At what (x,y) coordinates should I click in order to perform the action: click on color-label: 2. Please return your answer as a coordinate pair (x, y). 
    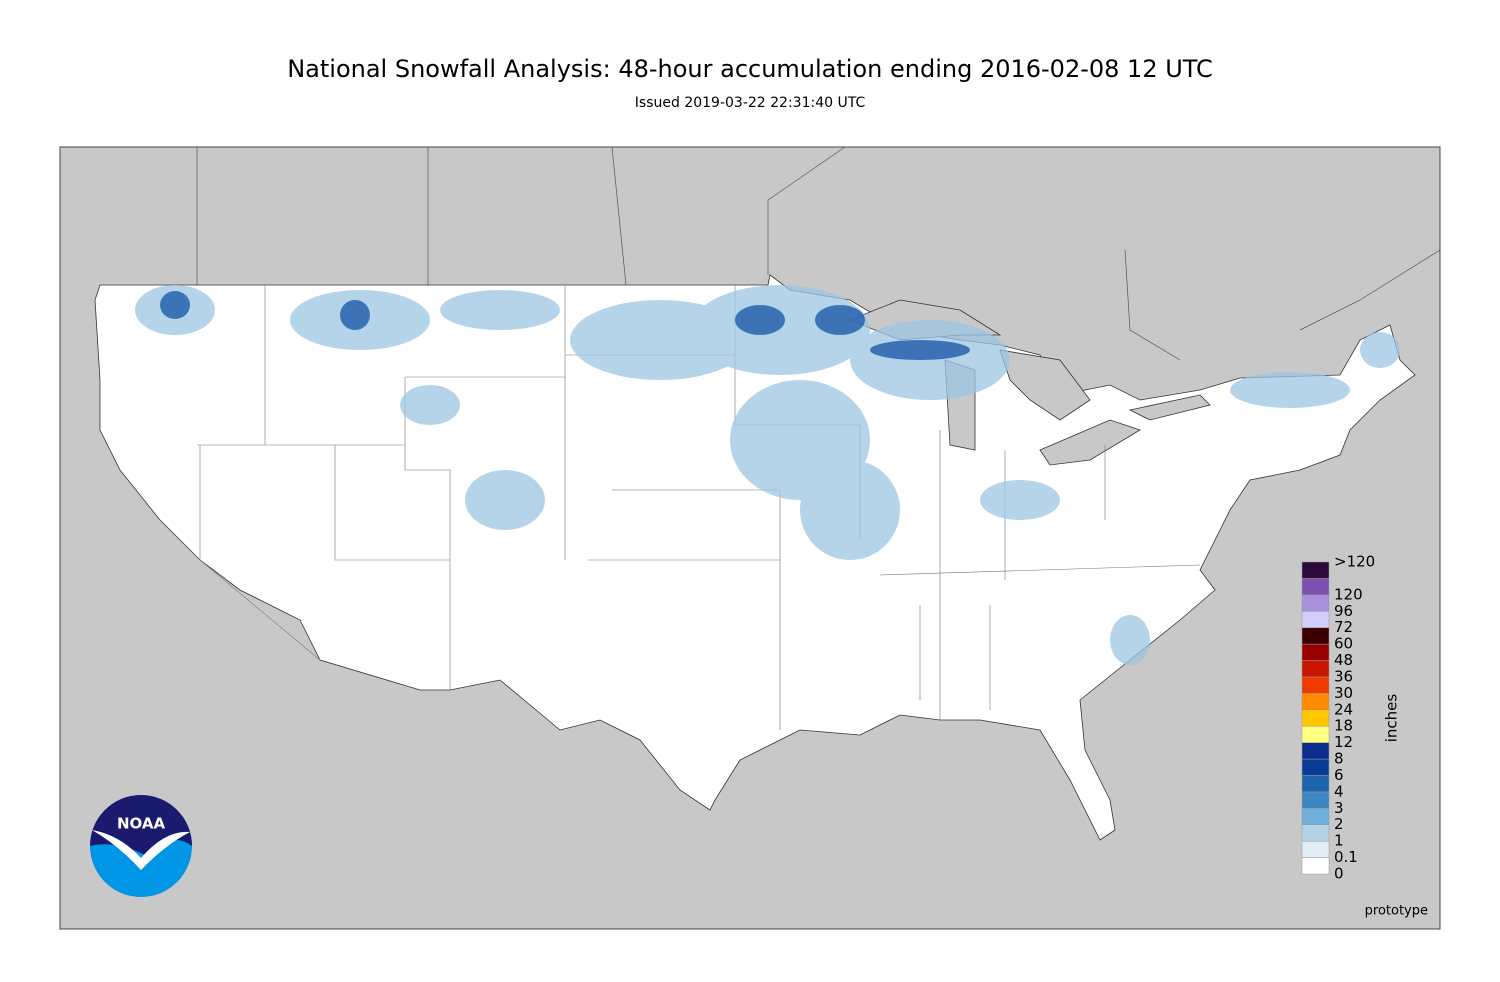
    Looking at the image, I should click on (1339, 824).